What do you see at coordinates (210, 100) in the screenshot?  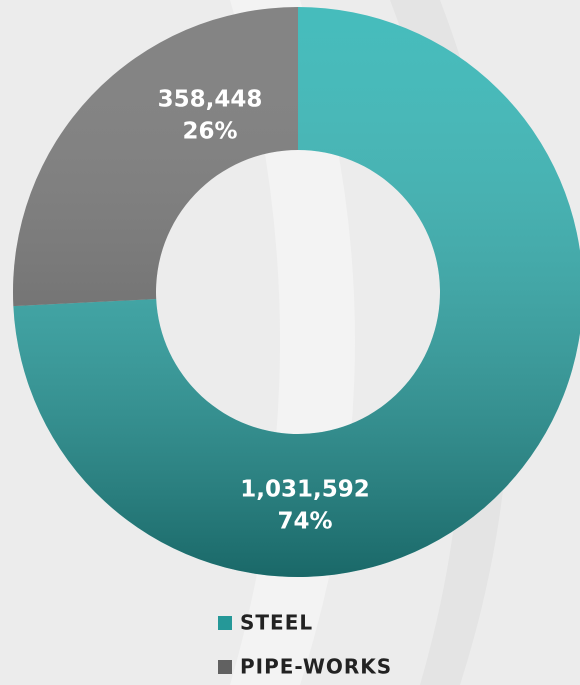 I see `value-label: 358,448` at bounding box center [210, 100].